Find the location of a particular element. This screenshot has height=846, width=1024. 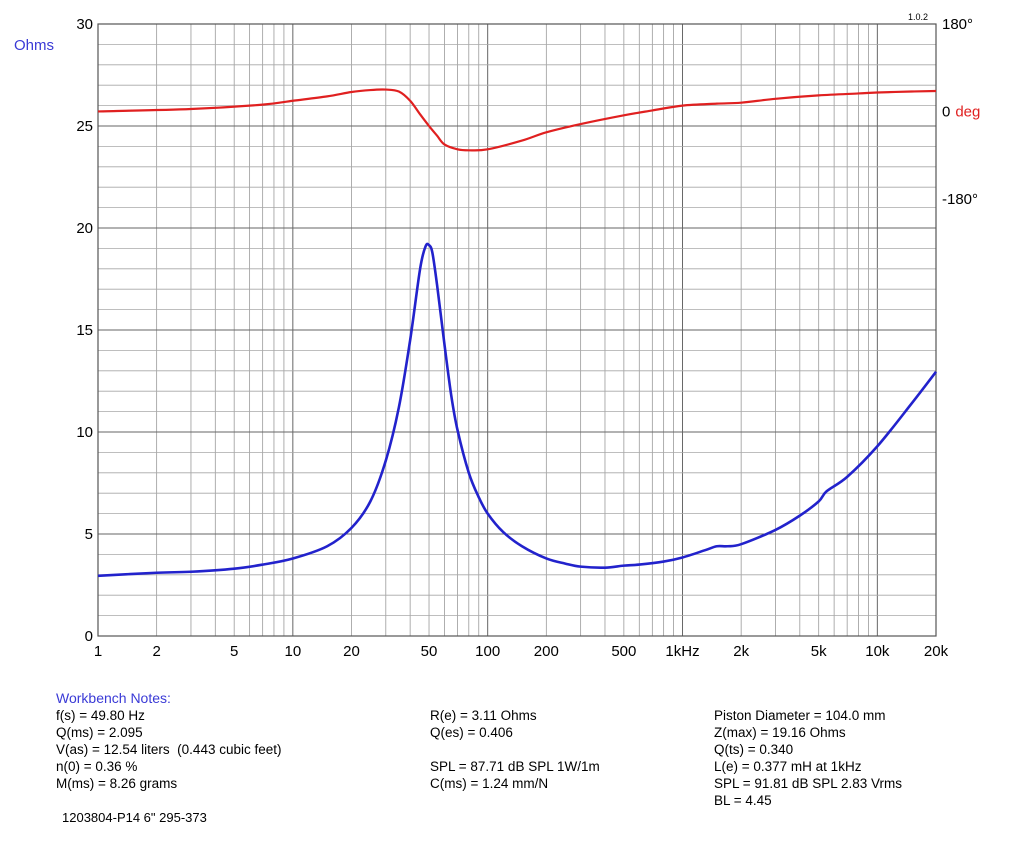

y-tick-labels: 0 5 10 15 20 25 30 is located at coordinates (84, 330).